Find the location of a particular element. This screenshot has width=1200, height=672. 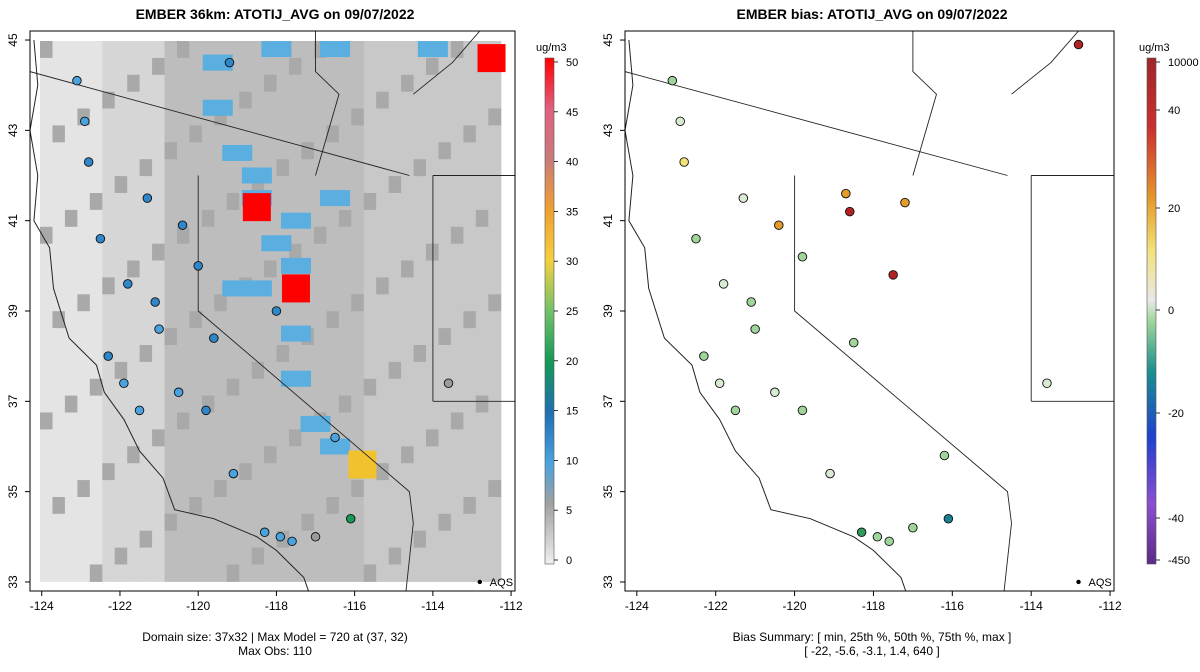

left-colorbar is located at coordinates (549, 311).